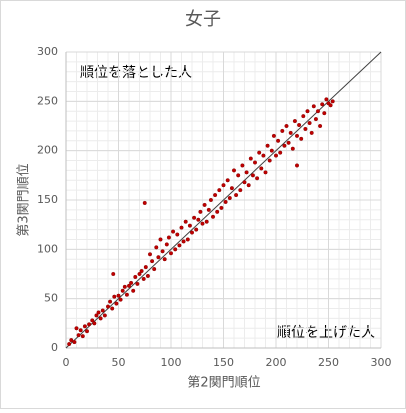  What do you see at coordinates (381, 362) in the screenshot?
I see `x-tick-label: 300` at bounding box center [381, 362].